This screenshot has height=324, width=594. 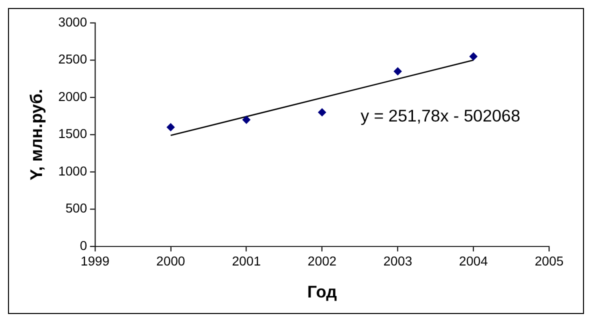 What do you see at coordinates (440, 116) in the screenshot?
I see `annotation: y = 251,78x - 502068` at bounding box center [440, 116].